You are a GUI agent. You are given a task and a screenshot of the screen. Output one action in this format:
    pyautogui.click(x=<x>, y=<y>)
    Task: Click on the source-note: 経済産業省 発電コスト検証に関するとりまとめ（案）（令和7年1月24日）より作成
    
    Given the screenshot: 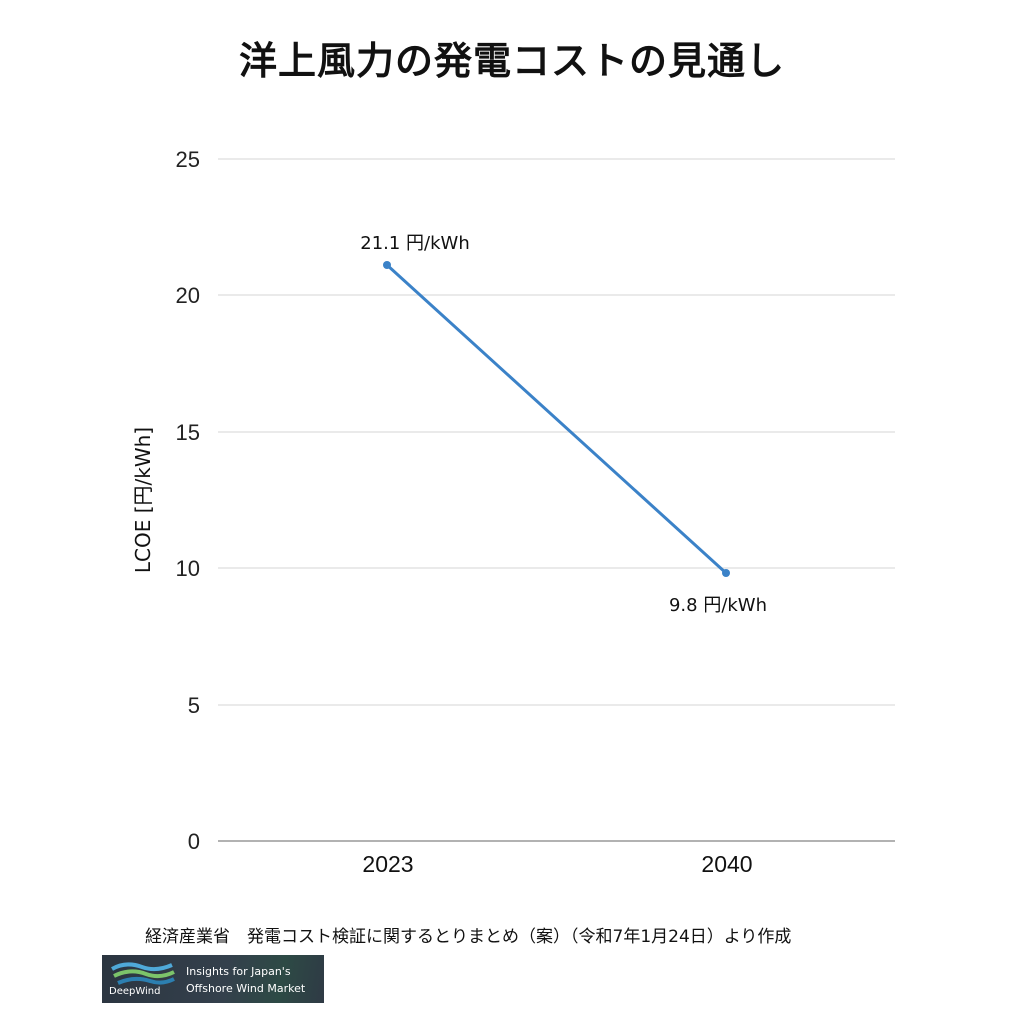 What is the action you would take?
    pyautogui.click(x=468, y=937)
    